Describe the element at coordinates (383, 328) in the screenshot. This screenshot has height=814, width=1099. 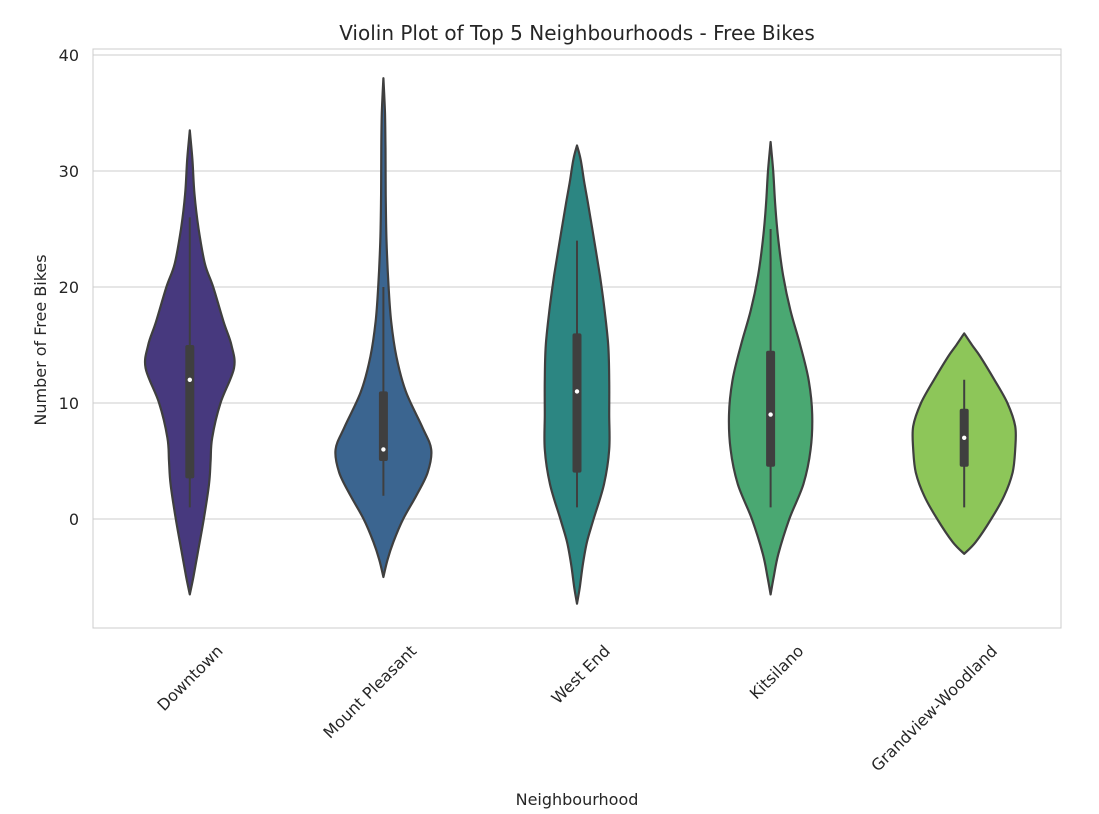
I see `violin-mount-pleasant` at that location.